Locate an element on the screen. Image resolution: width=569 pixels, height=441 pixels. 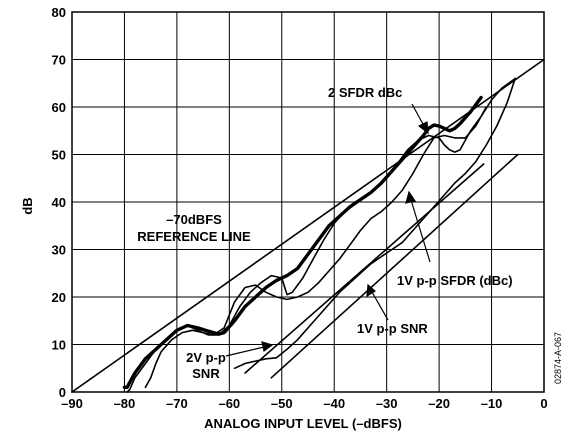
arrowhead-sfdr1 is located at coordinates (410, 197).